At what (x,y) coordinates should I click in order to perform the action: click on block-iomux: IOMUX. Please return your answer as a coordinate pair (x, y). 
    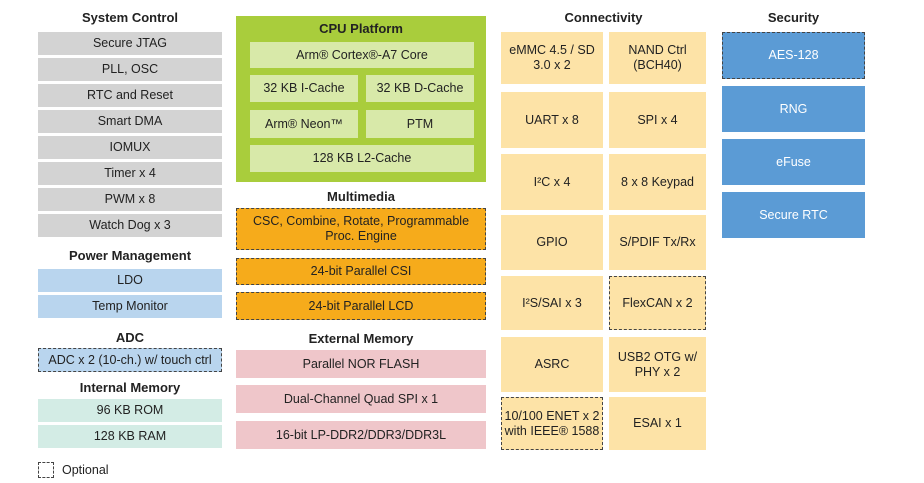
    Looking at the image, I should click on (130, 147).